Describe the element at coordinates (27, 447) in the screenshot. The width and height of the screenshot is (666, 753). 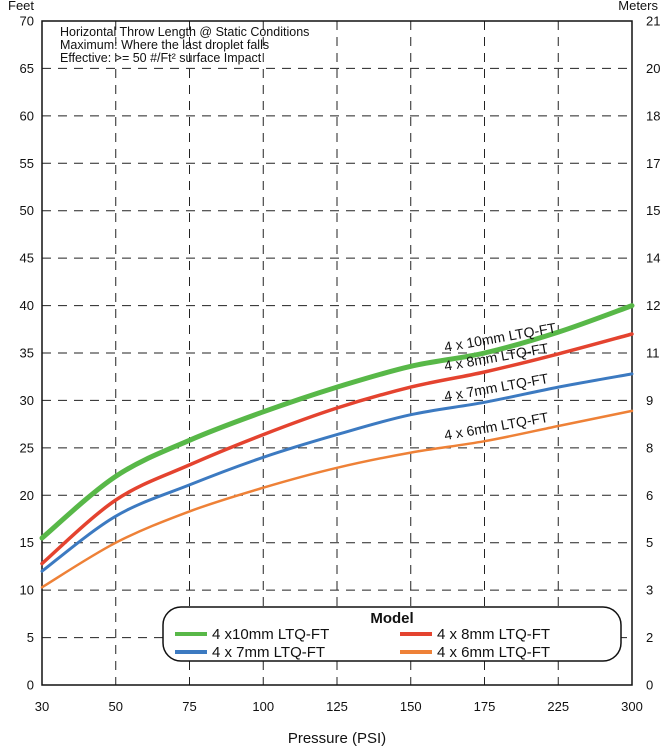
I see `y-tick-label: 25` at that location.